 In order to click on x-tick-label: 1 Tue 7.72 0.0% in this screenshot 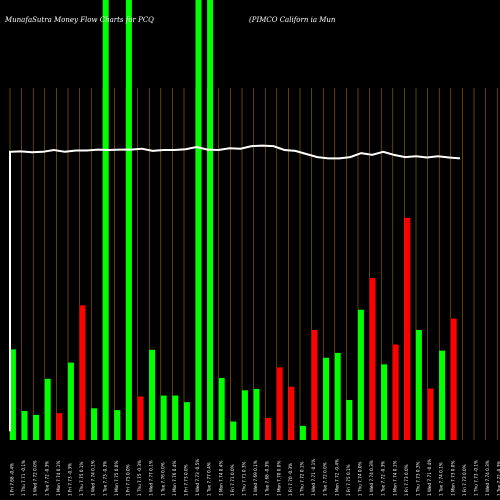, I will do `click(325, 479)`.